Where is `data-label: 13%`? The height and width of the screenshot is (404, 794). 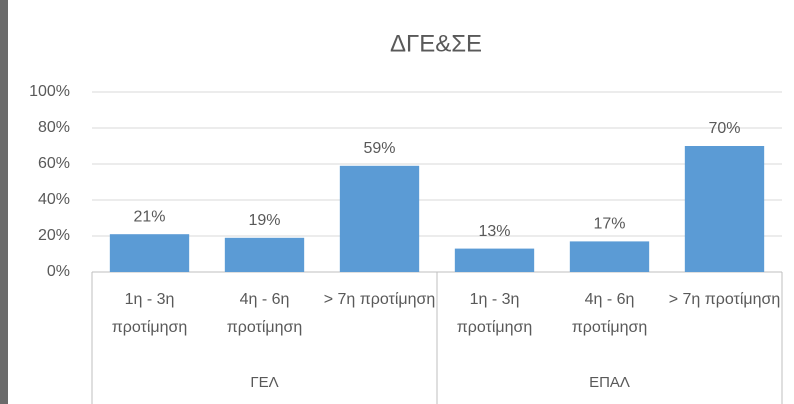 data-label: 13% is located at coordinates (494, 231).